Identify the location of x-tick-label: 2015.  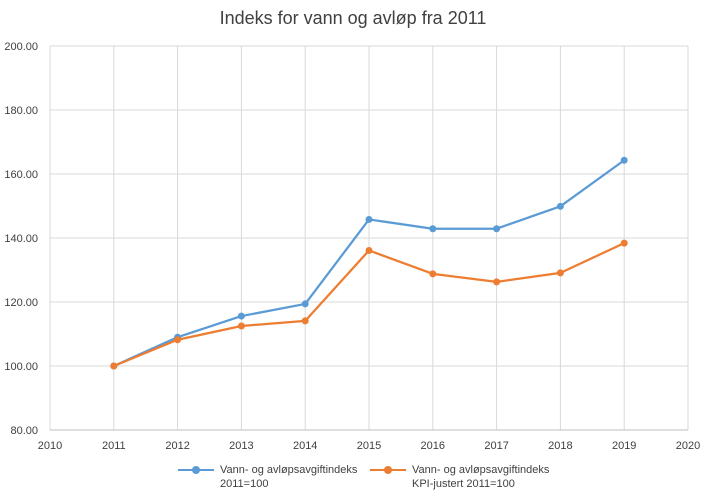
(369, 446).